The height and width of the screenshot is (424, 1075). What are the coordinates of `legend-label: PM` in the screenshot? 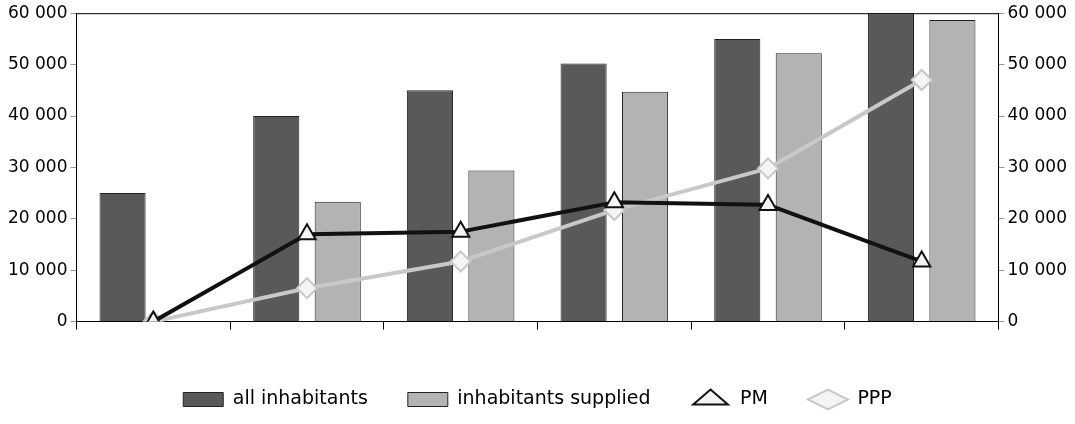 It's located at (754, 397).